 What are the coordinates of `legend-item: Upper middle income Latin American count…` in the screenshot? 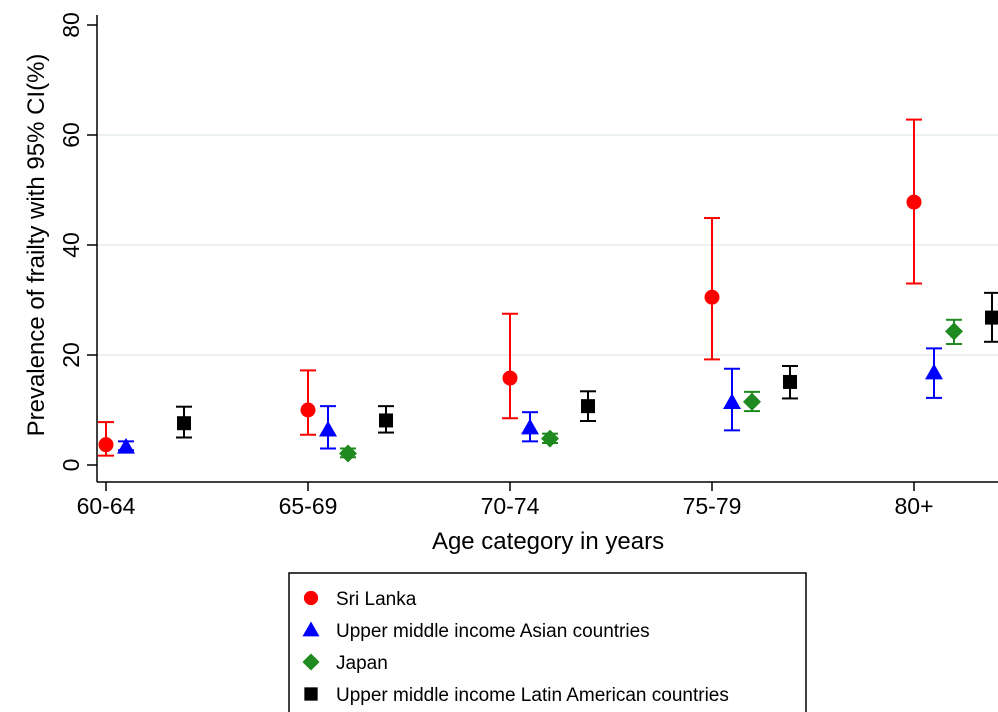 It's located at (516, 695).